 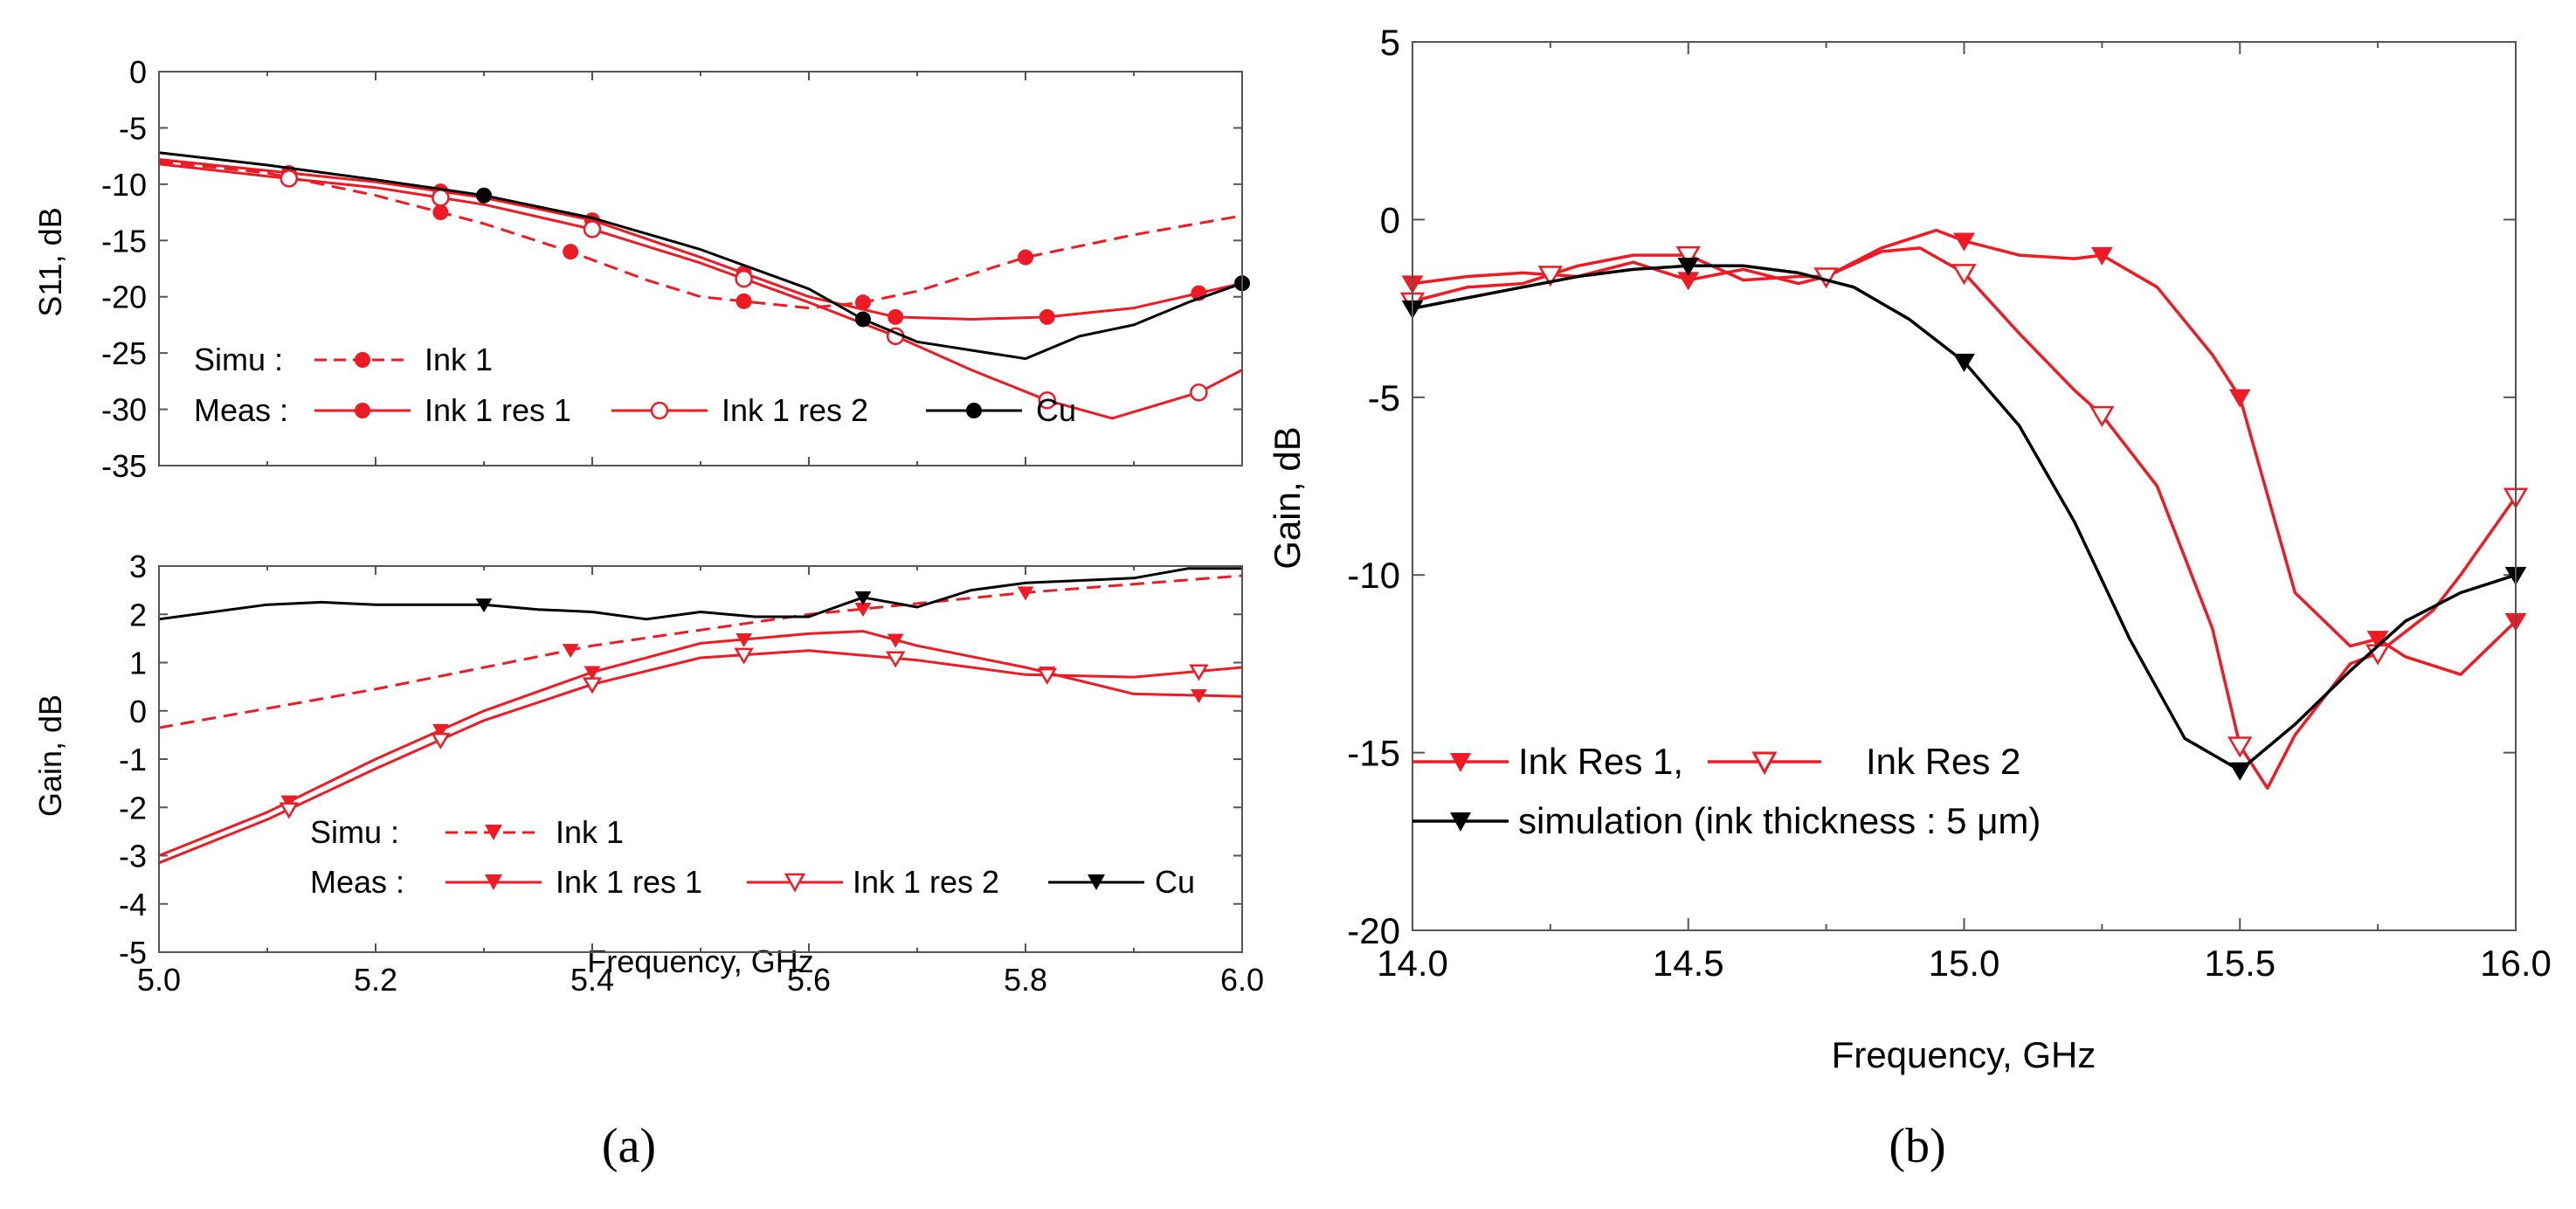 I want to click on a-bottom-frame, so click(x=700, y=759).